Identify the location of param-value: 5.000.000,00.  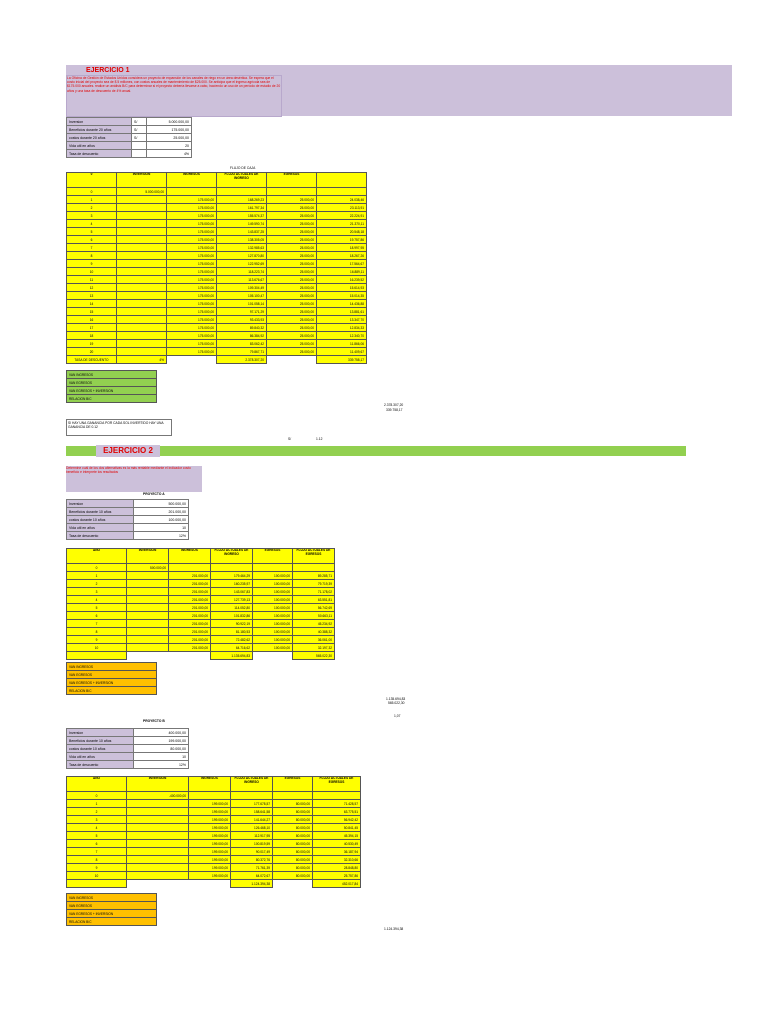
(169, 121).